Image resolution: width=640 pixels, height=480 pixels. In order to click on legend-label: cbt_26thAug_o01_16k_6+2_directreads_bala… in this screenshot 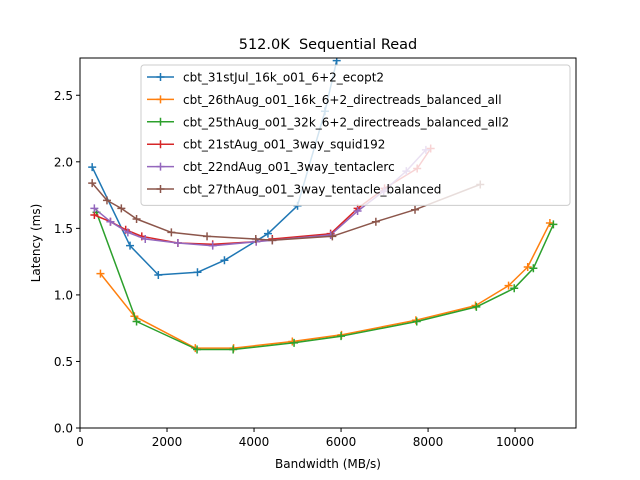, I will do `click(342, 100)`.